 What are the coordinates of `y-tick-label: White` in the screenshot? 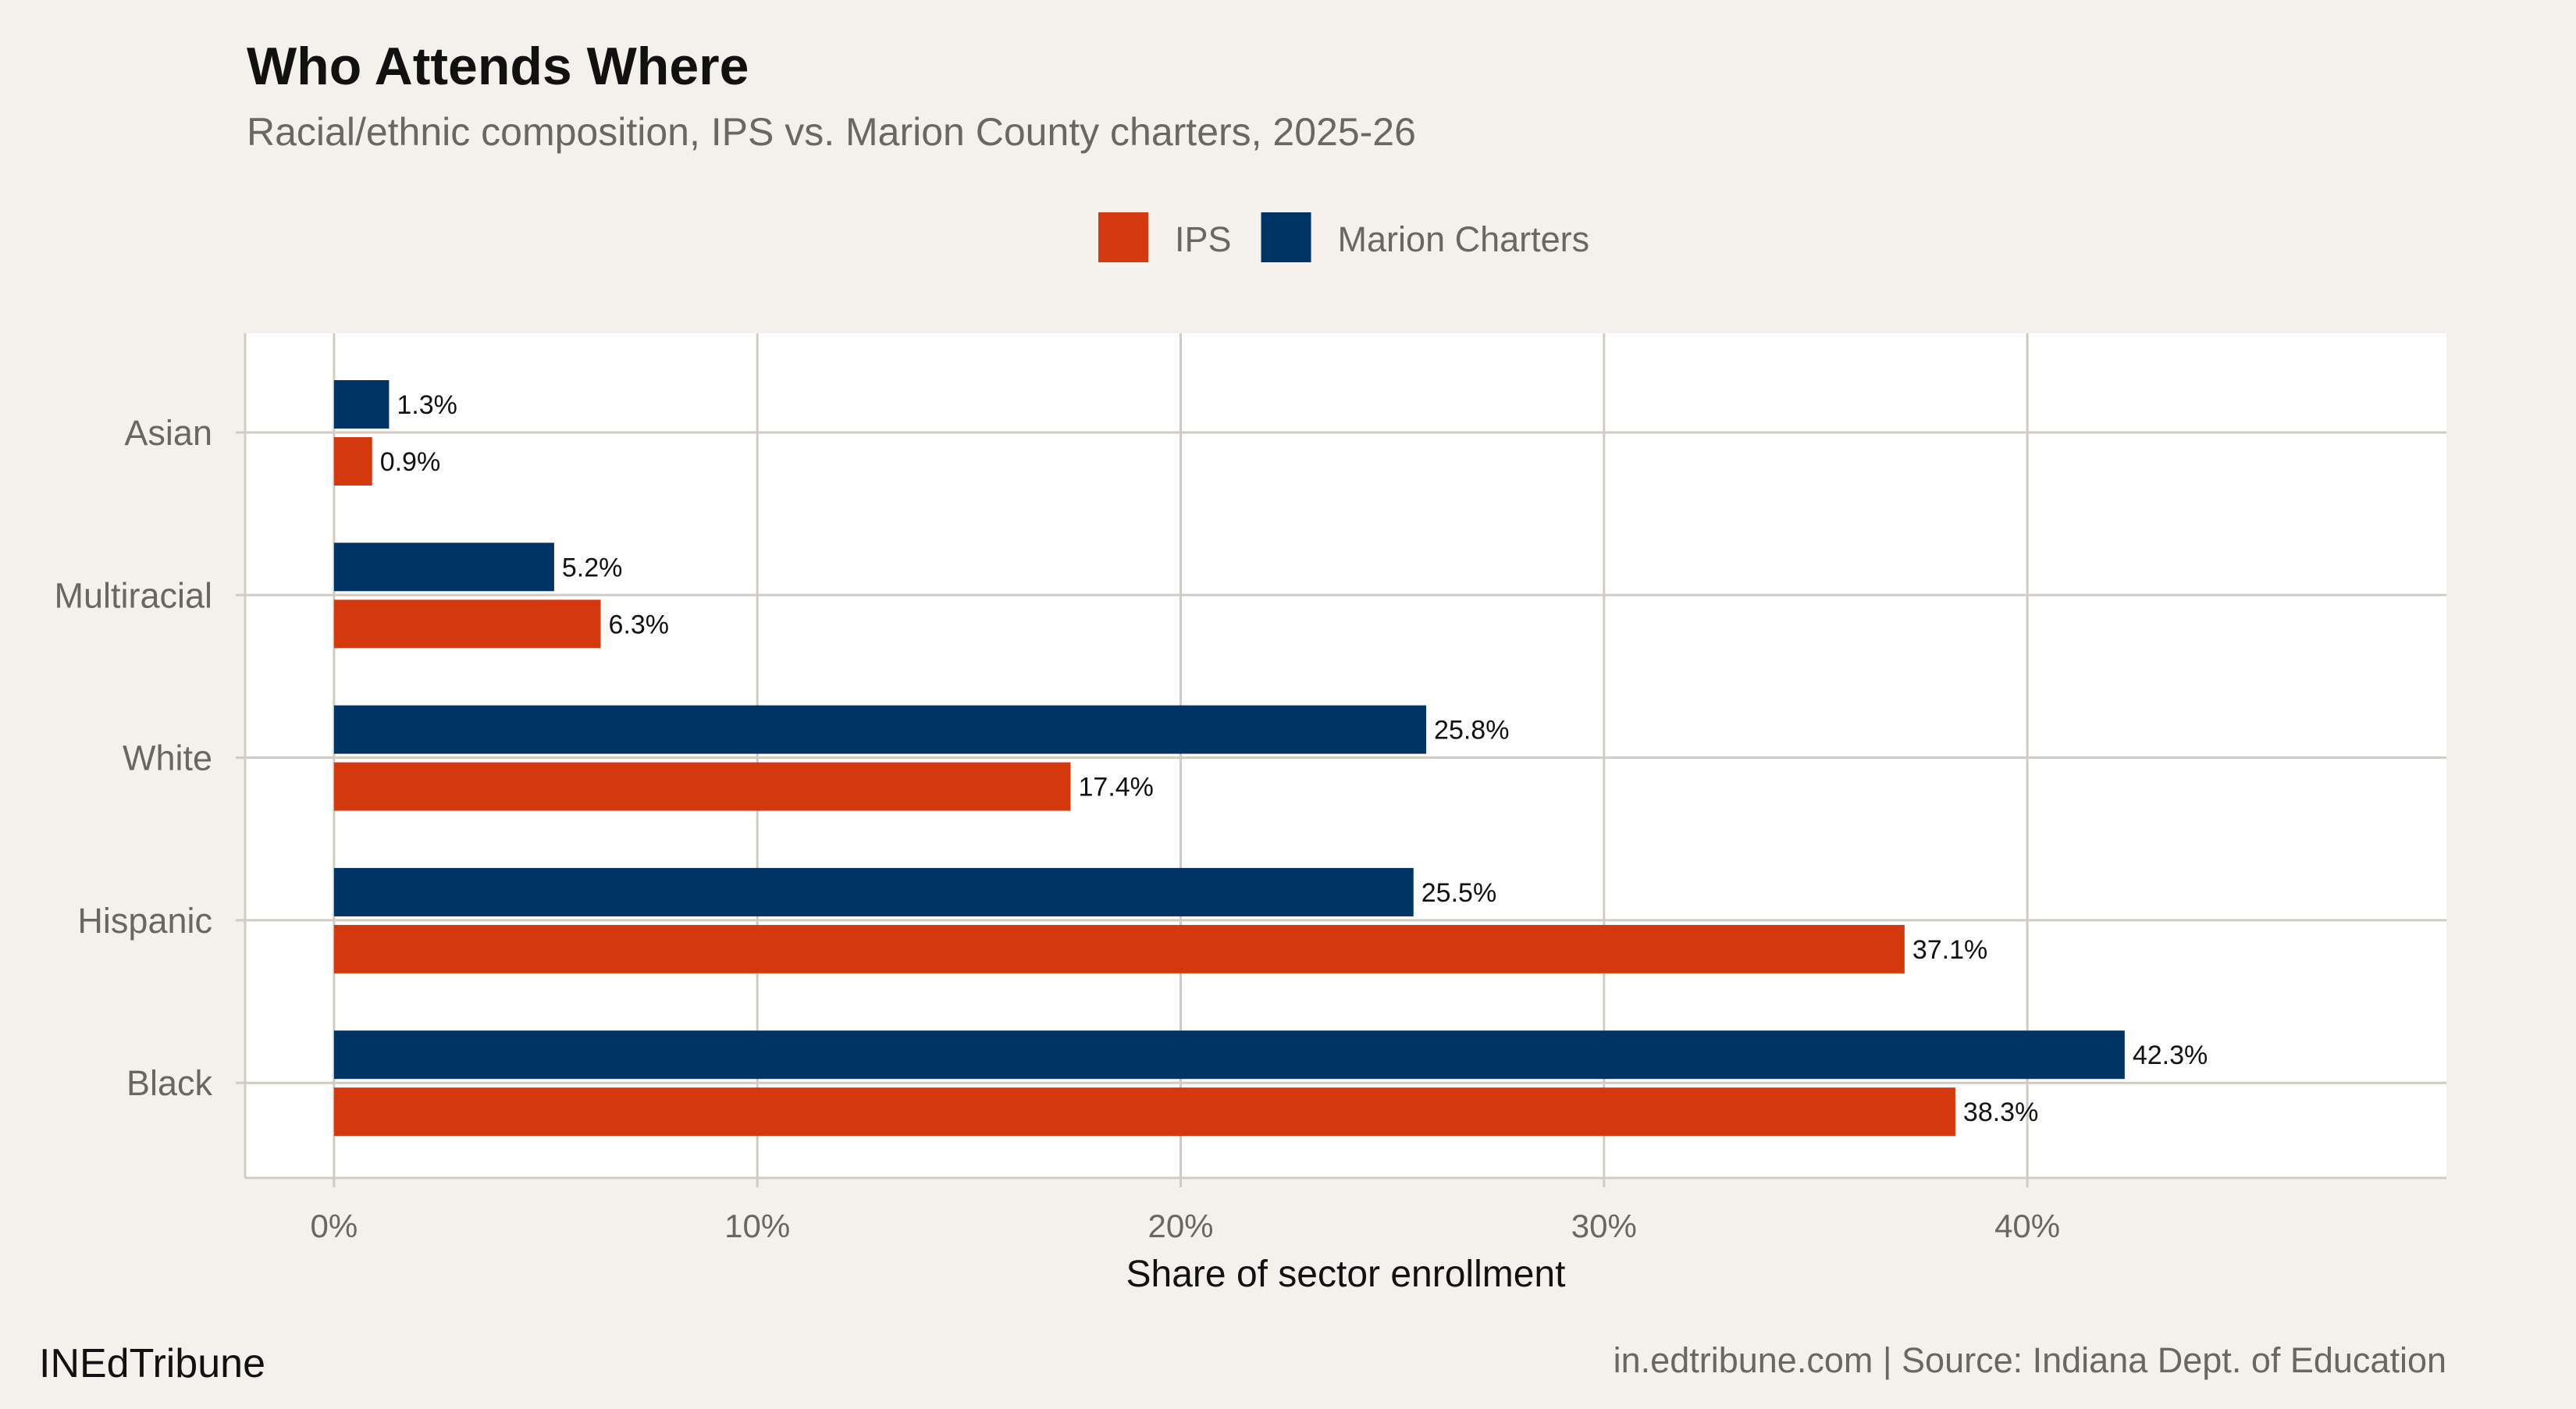 It's located at (167, 758).